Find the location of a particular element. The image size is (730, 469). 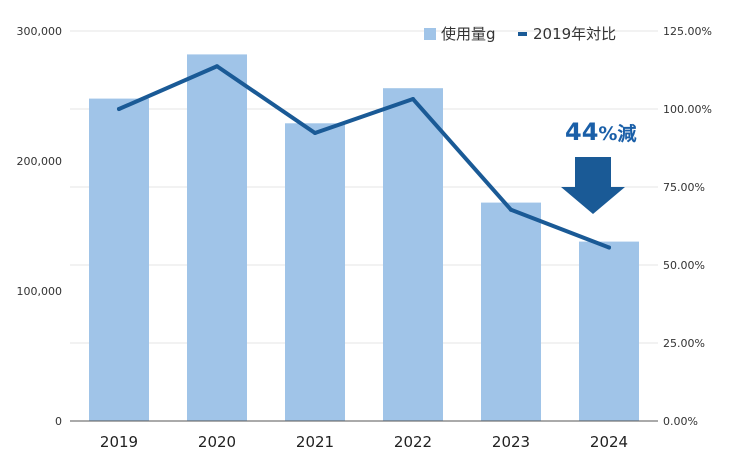

right-axis-tick-label: 100.00% is located at coordinates (687, 109).